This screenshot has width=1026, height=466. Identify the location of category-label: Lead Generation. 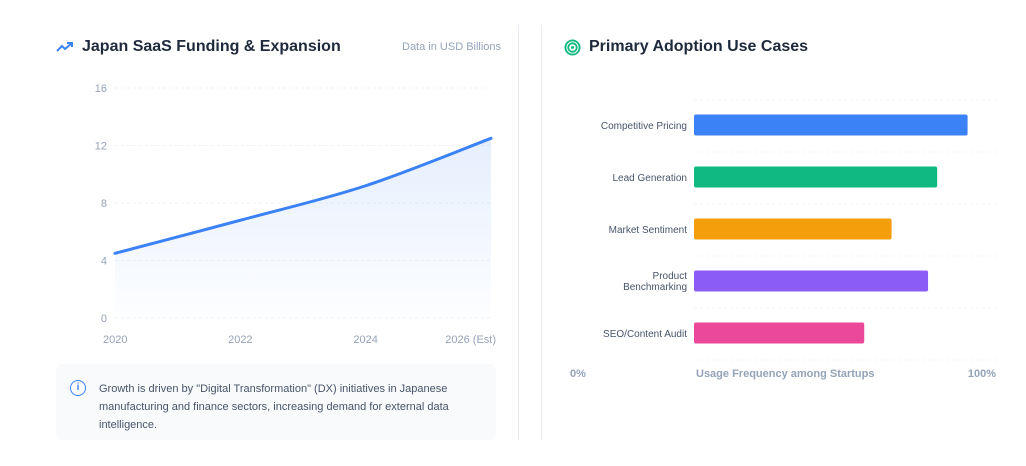
(649, 178).